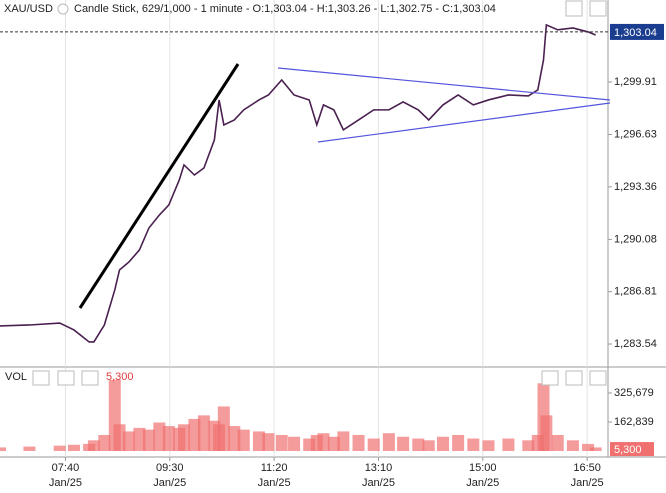 The image size is (666, 493). I want to click on last-price-box, so click(637, 31).